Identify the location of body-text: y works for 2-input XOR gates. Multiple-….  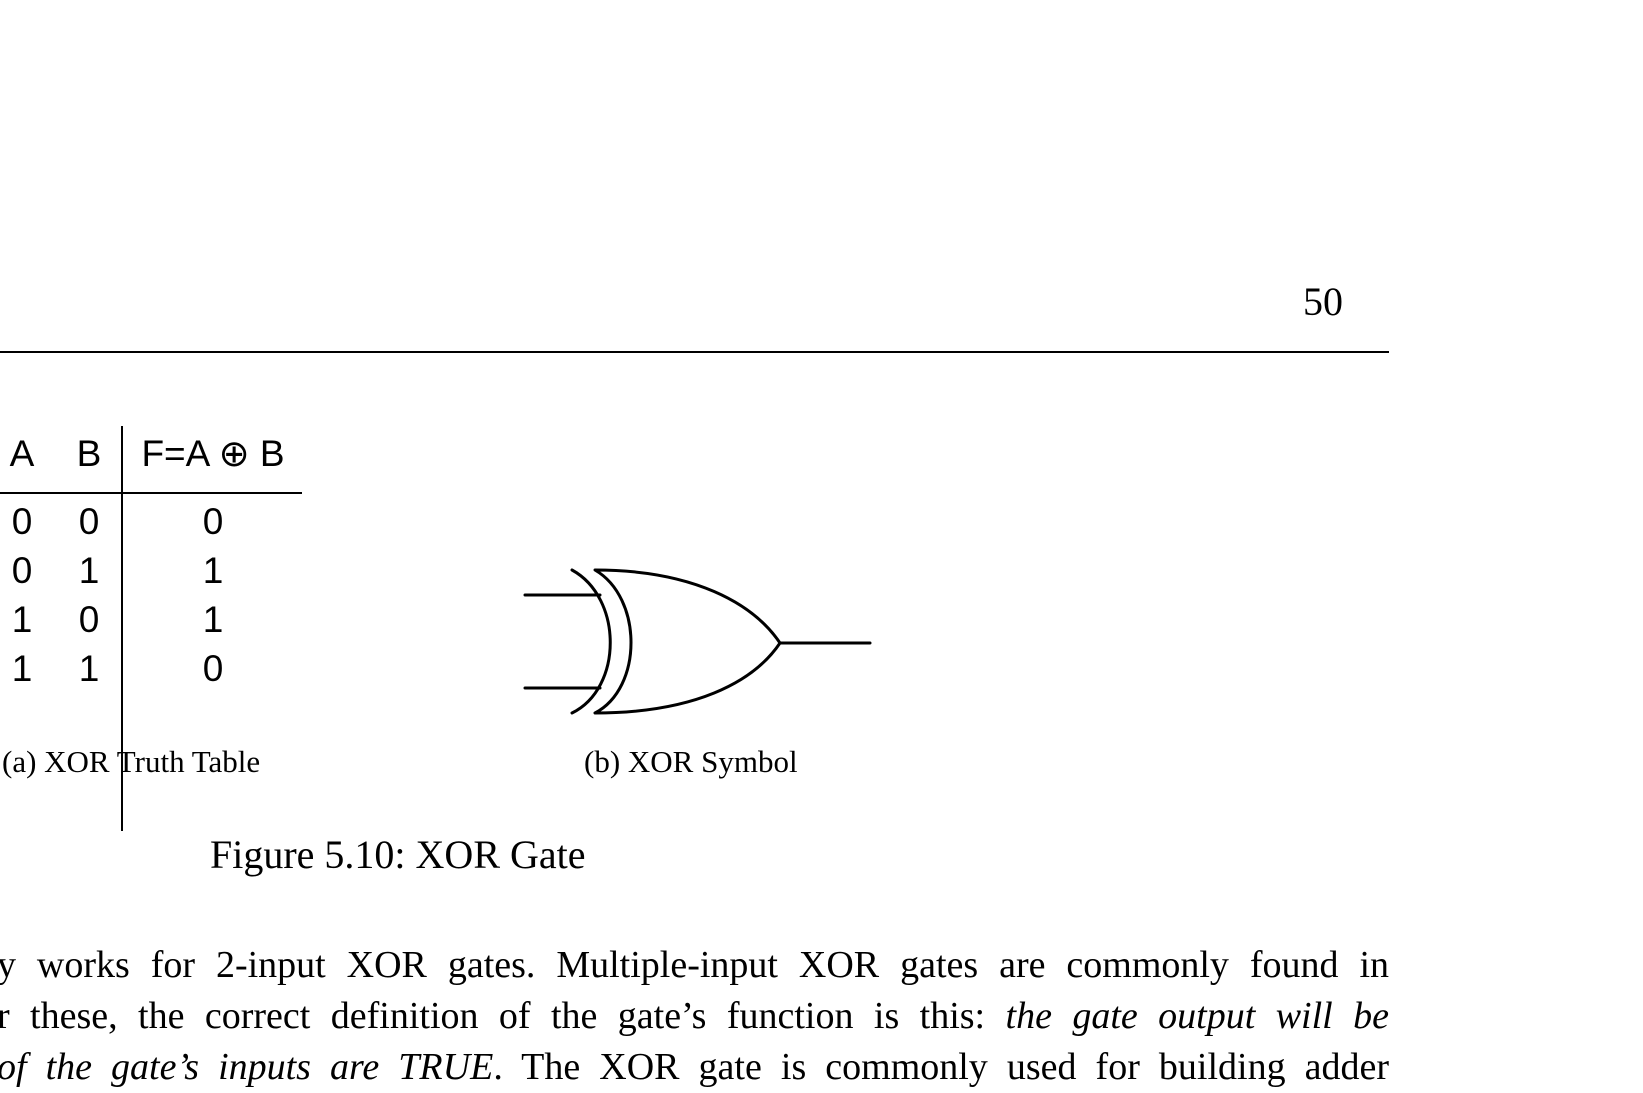
(694, 1016).